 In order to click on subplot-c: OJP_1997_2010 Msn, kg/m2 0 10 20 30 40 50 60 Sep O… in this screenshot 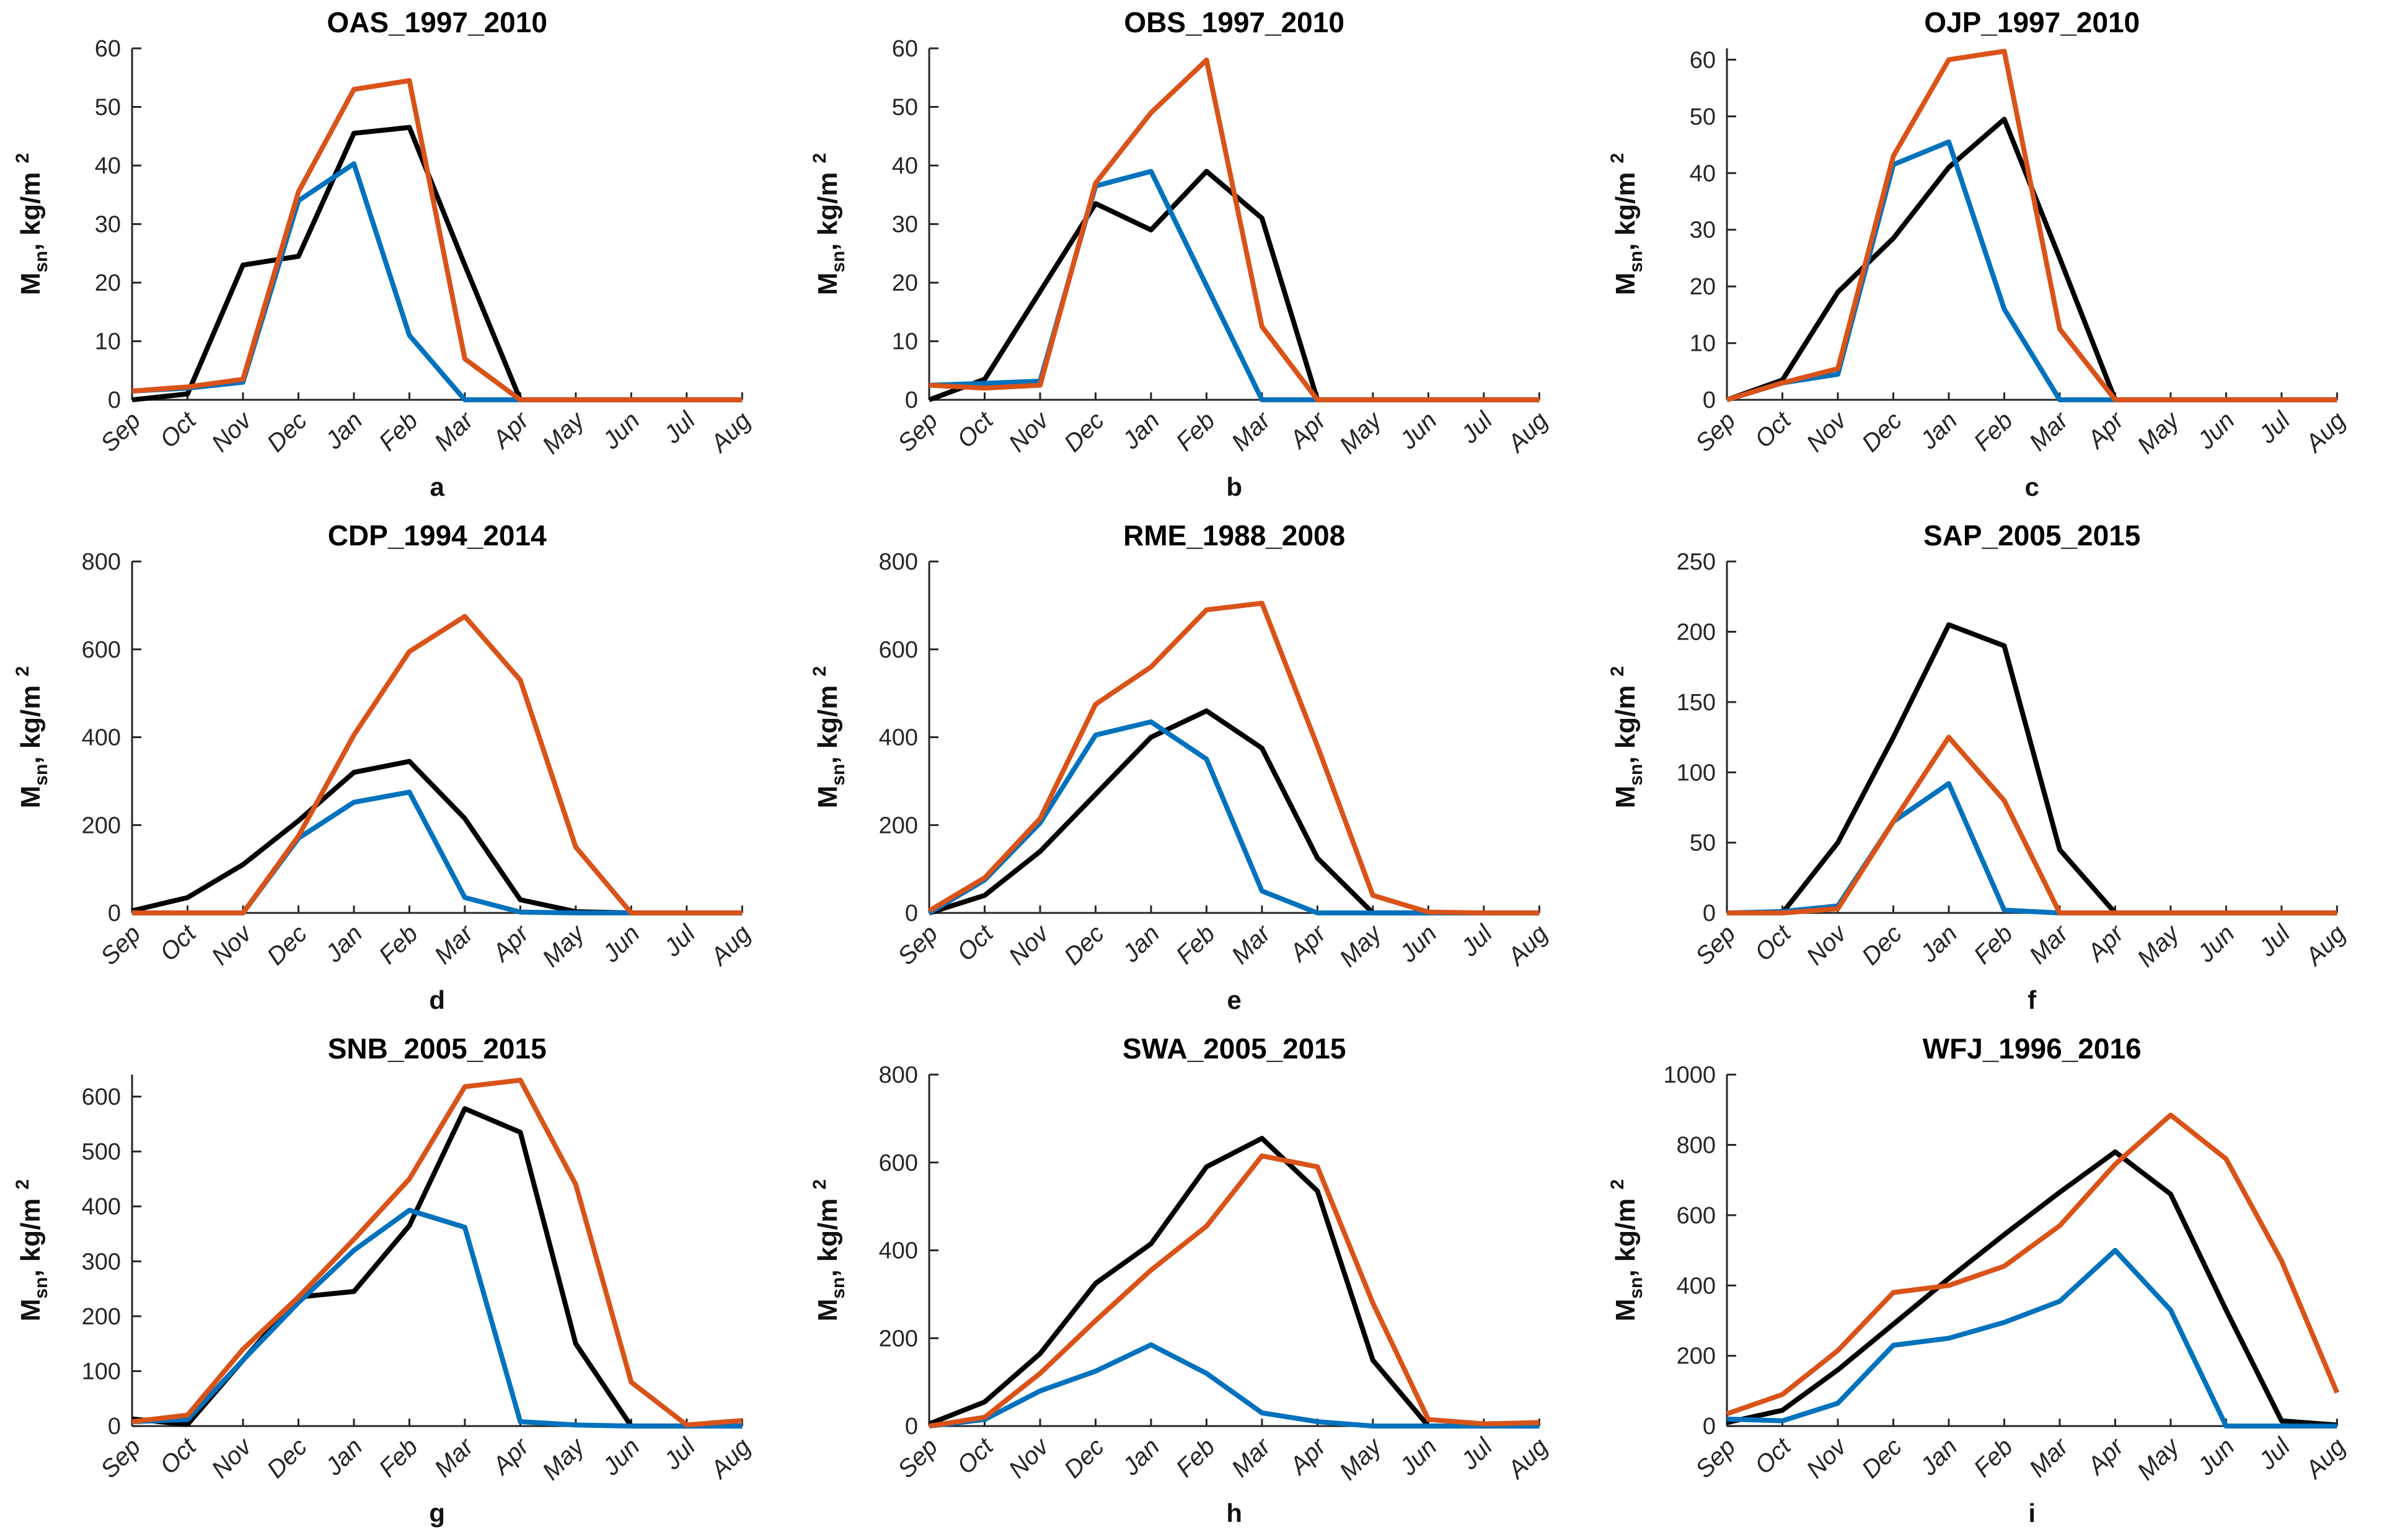, I will do `click(1993, 256)`.